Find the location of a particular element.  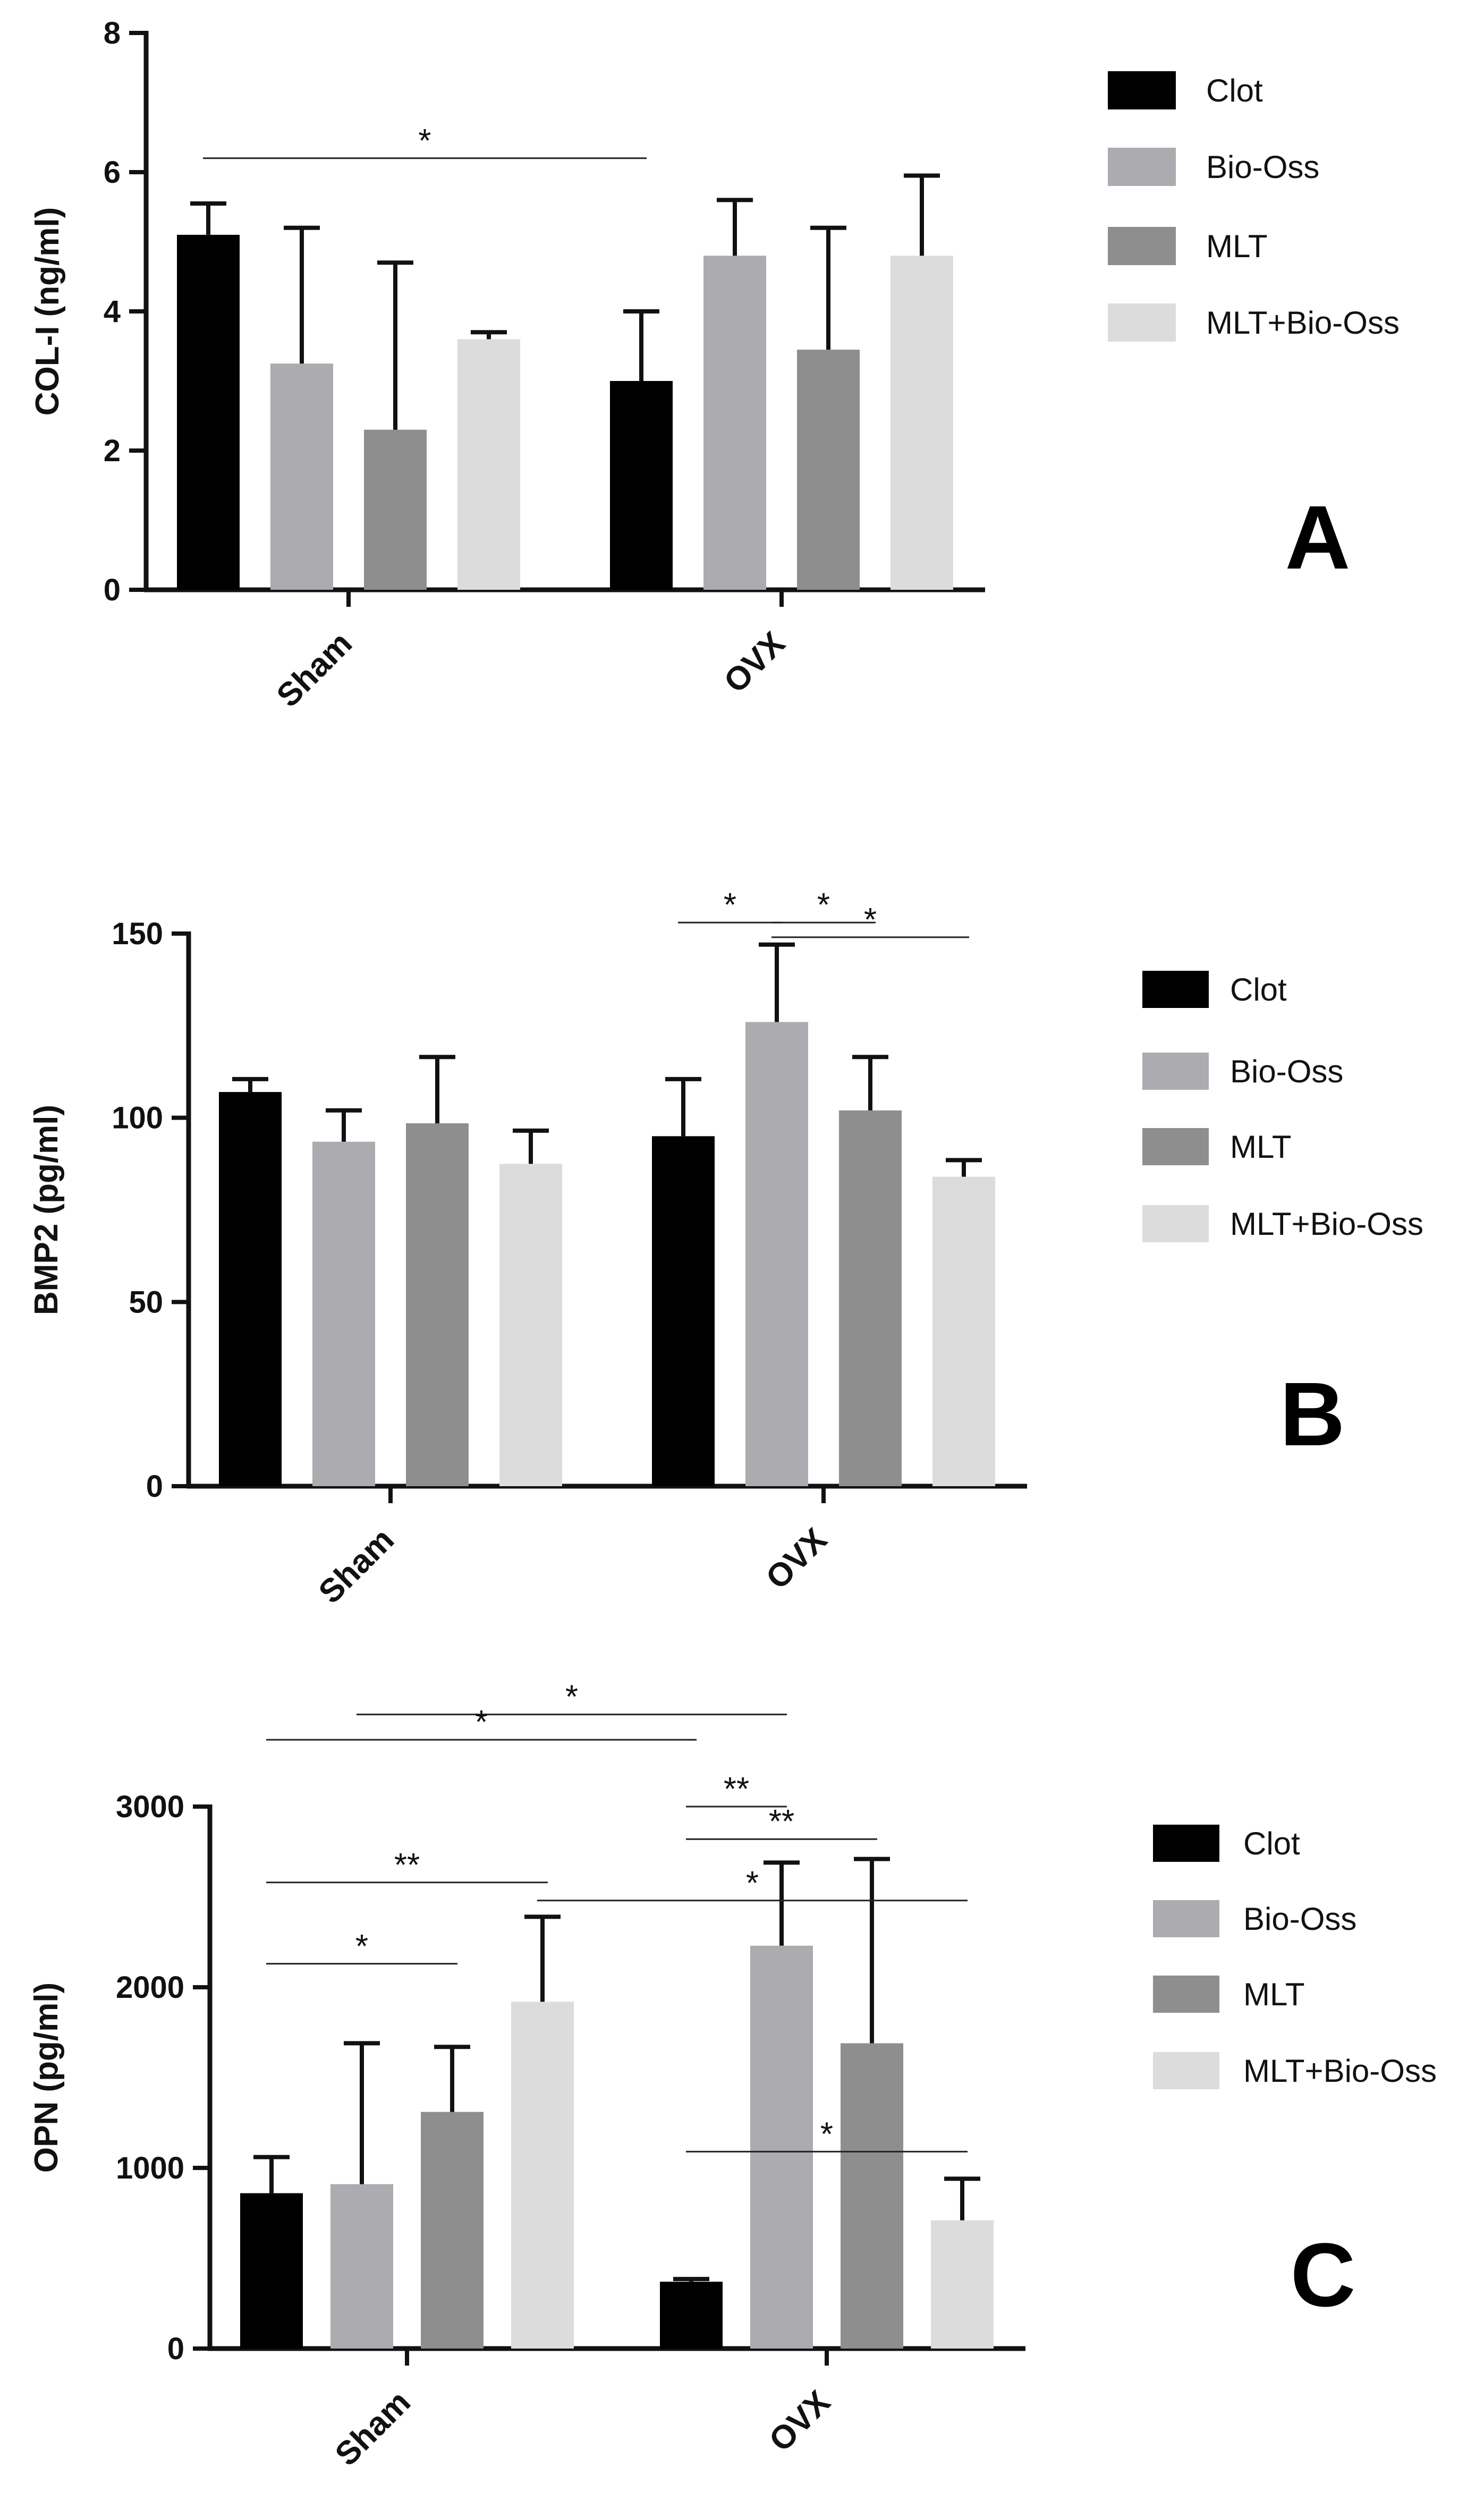

panel-label: A is located at coordinates (1318, 537).